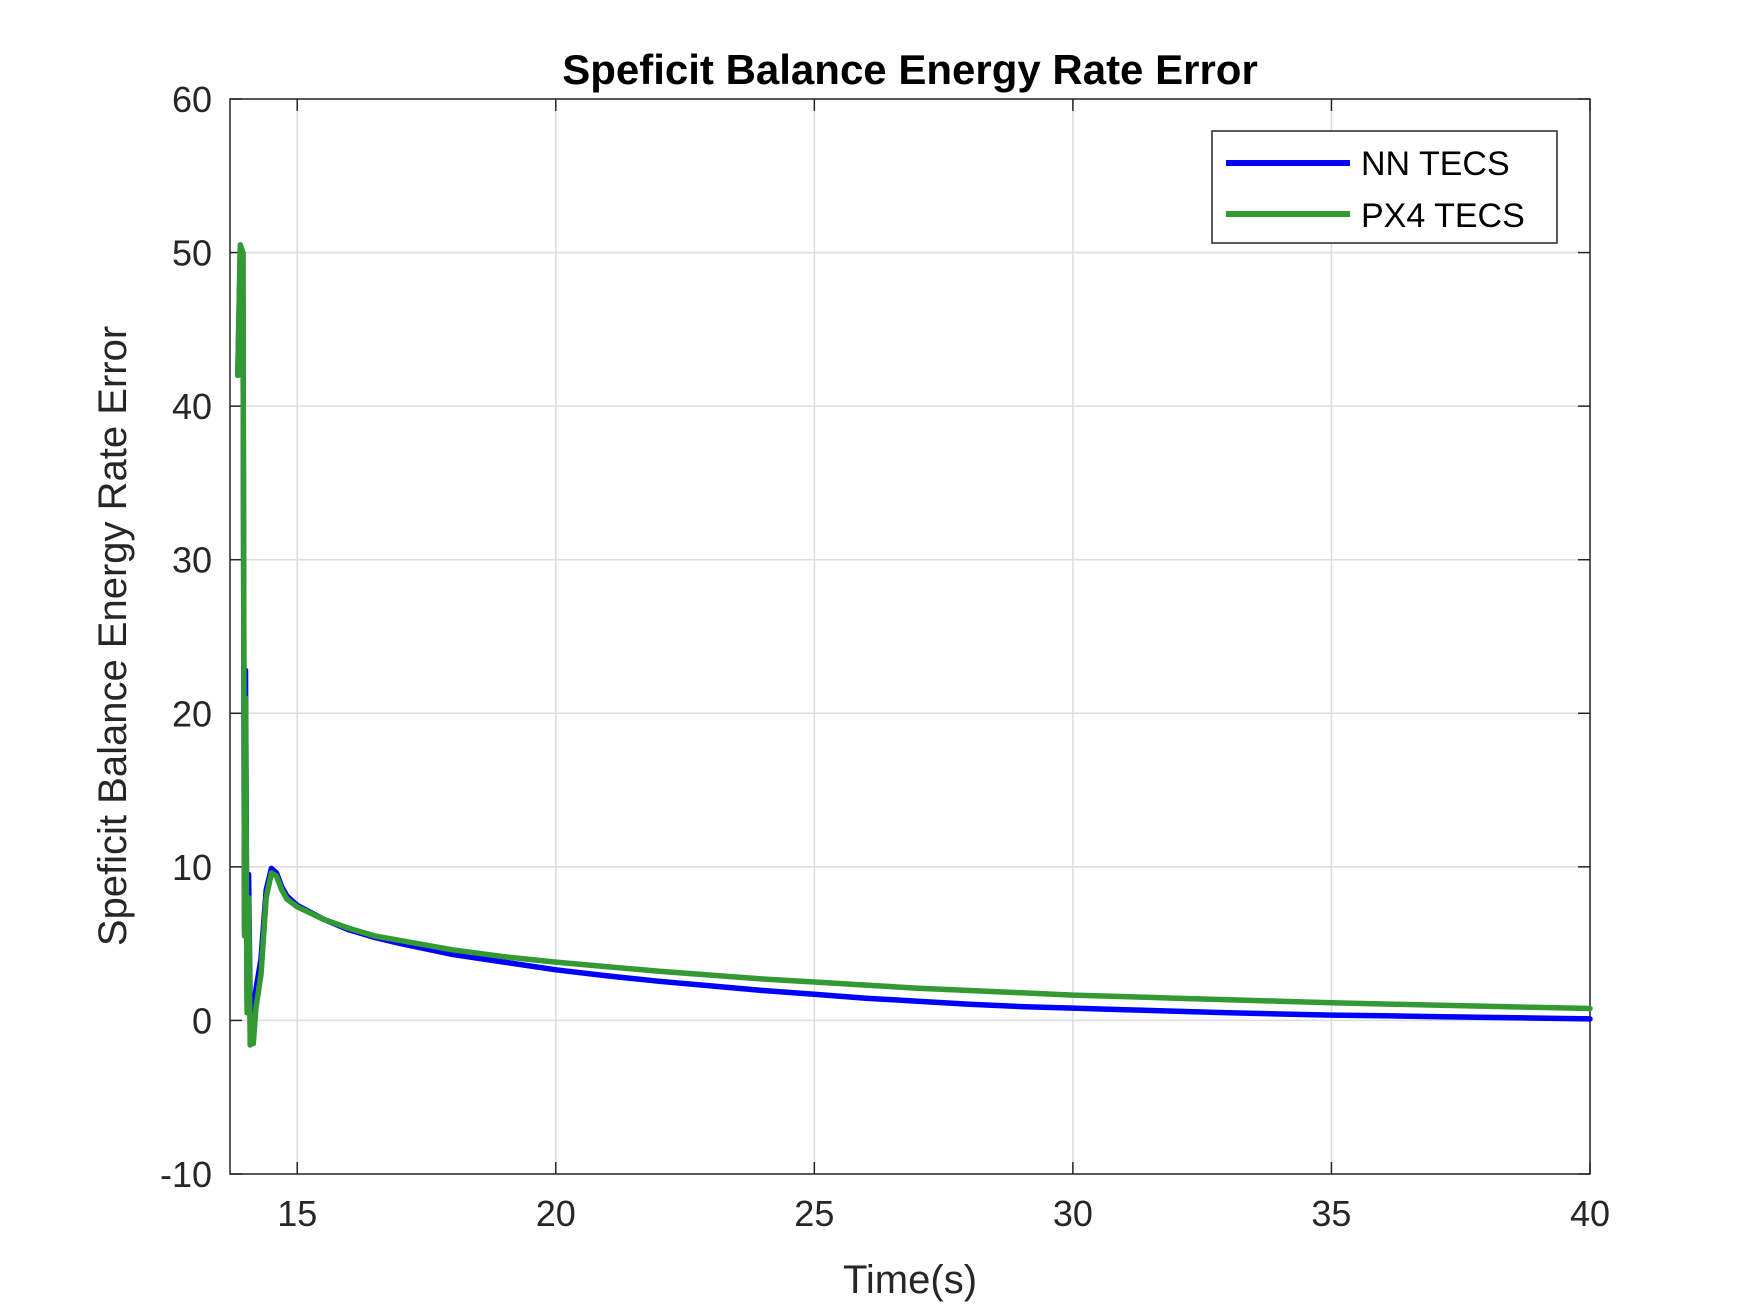 The height and width of the screenshot is (1313, 1750). Describe the element at coordinates (202, 1020) in the screenshot. I see `y-tick-label: 0` at that location.